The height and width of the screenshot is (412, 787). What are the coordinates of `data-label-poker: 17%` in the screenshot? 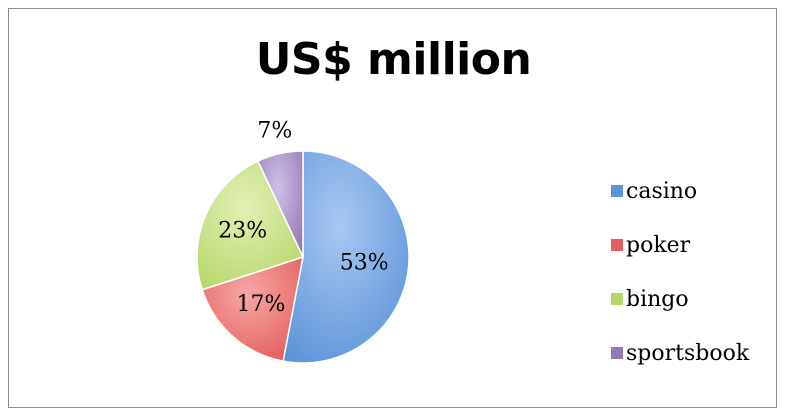 It's located at (260, 304).